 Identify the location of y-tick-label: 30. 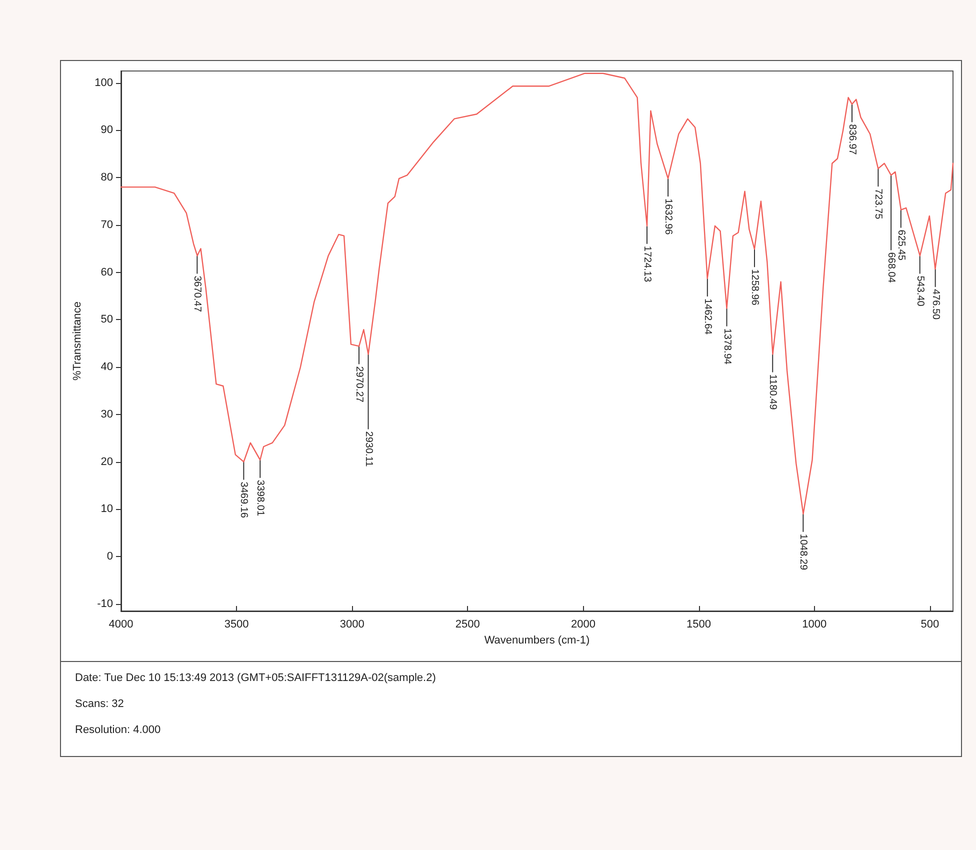
(106, 414).